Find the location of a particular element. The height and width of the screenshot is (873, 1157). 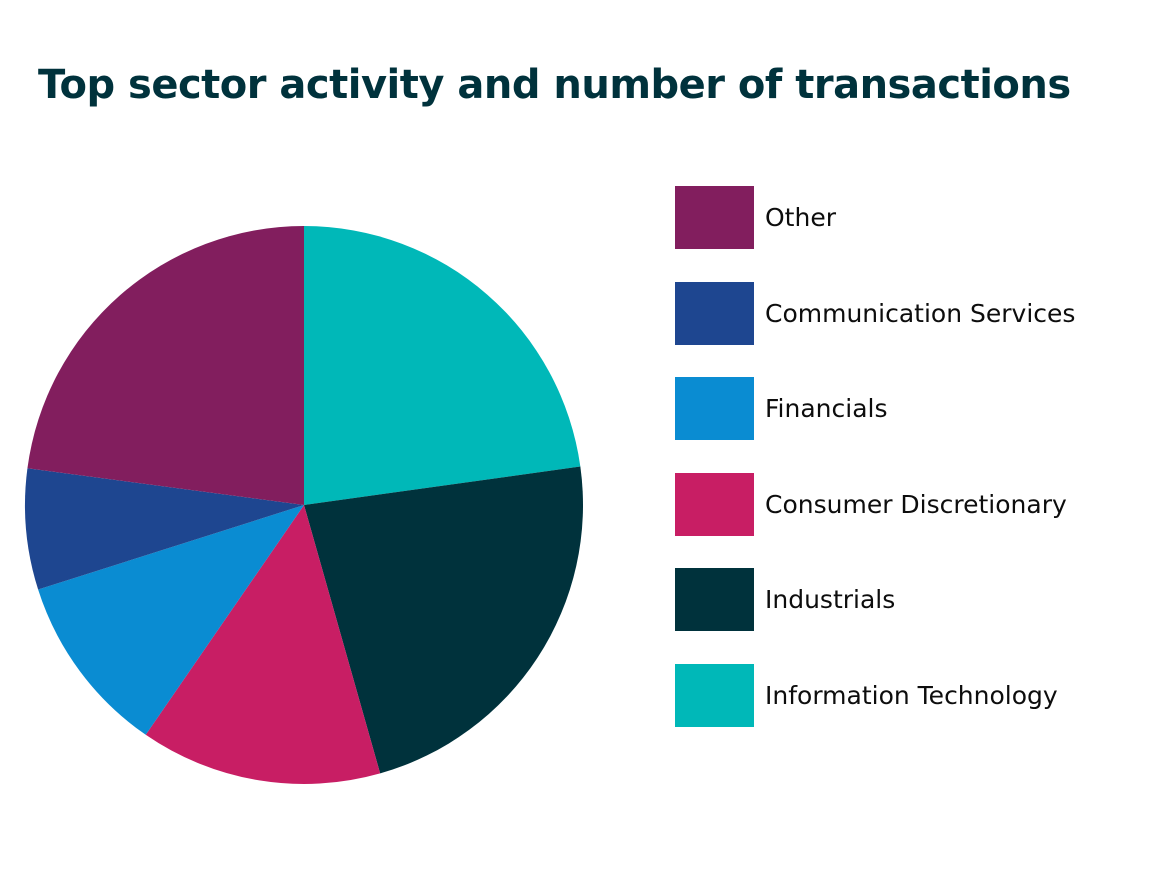

legend-item-industrials: Industrials is located at coordinates (875, 600).